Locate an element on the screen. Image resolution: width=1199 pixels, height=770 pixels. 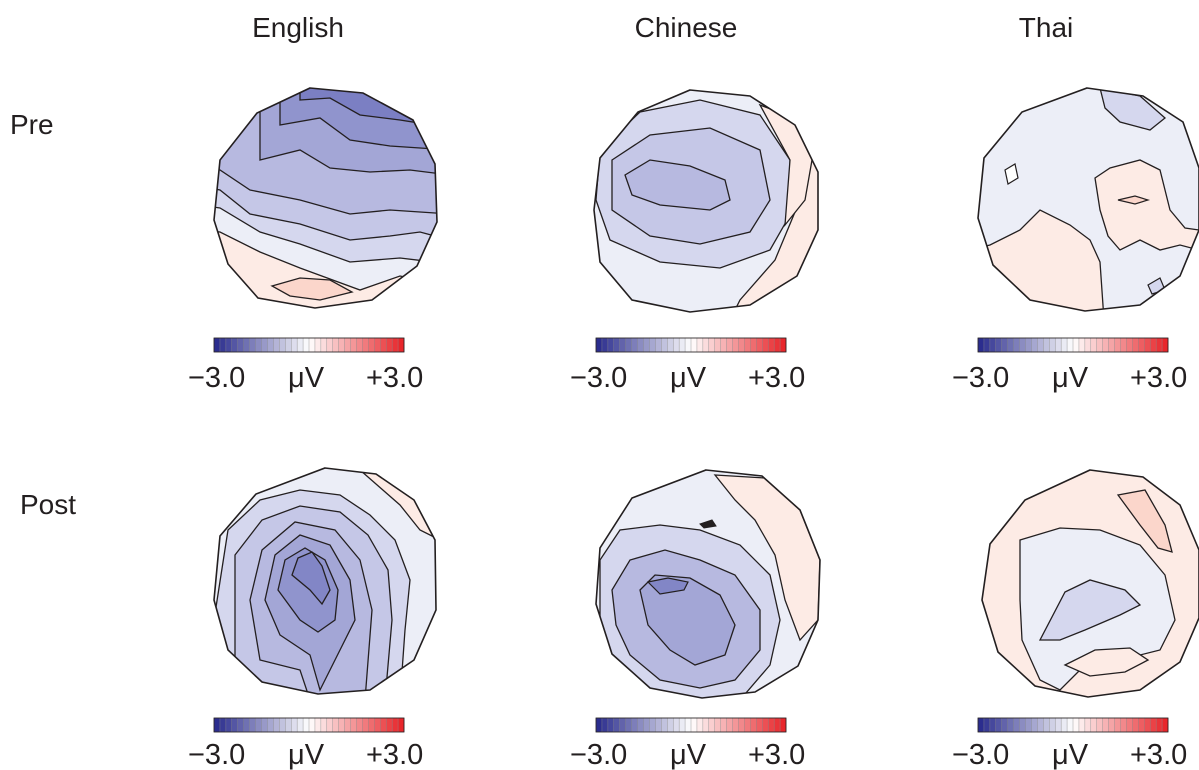
colorbar-labels-english-post: −3.0 μV +3.0 is located at coordinates (305, 754).